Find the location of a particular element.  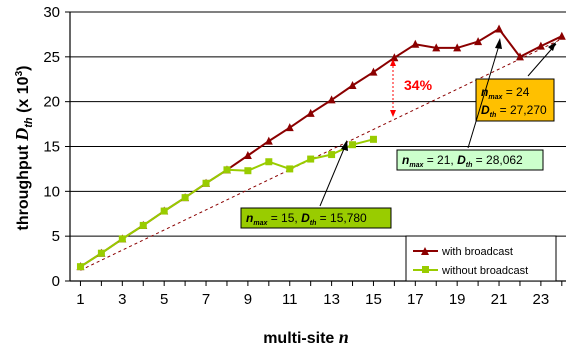

x-tick-label: 15 is located at coordinates (373, 299).